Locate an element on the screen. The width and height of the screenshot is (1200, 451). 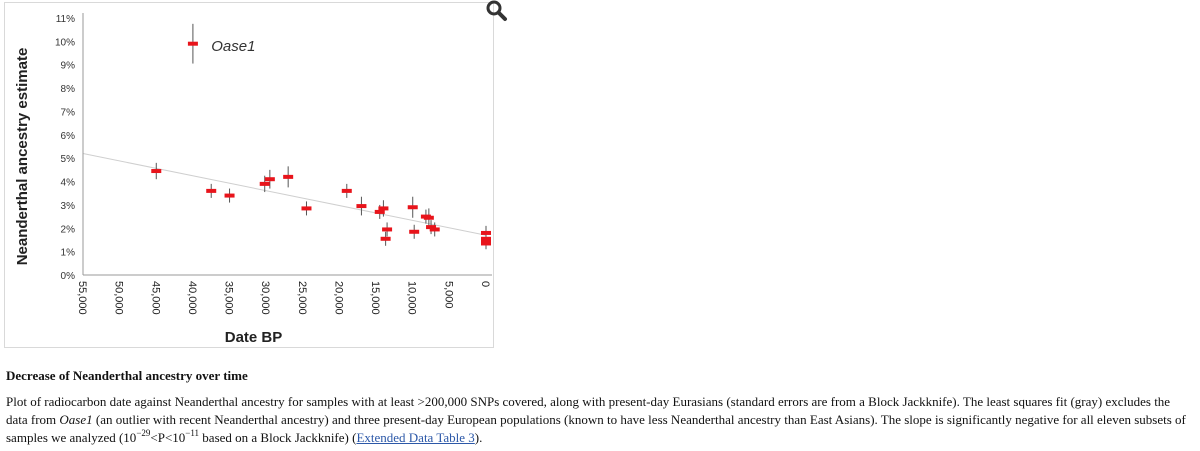
y-tick-label: 8% is located at coordinates (68, 89).